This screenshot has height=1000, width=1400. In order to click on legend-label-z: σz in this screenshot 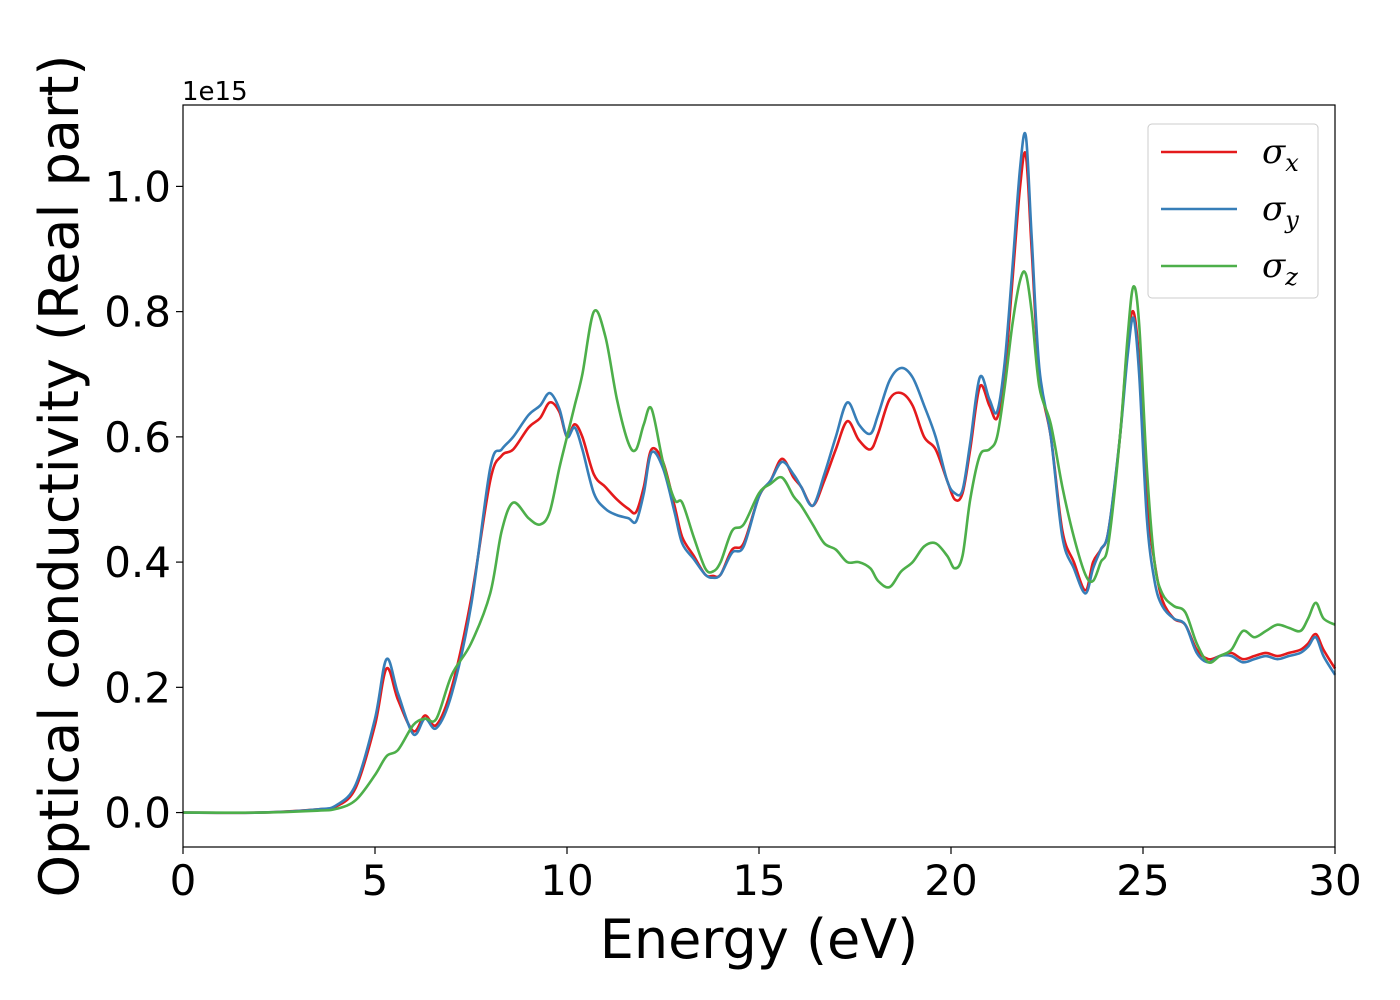, I will do `click(1280, 268)`.